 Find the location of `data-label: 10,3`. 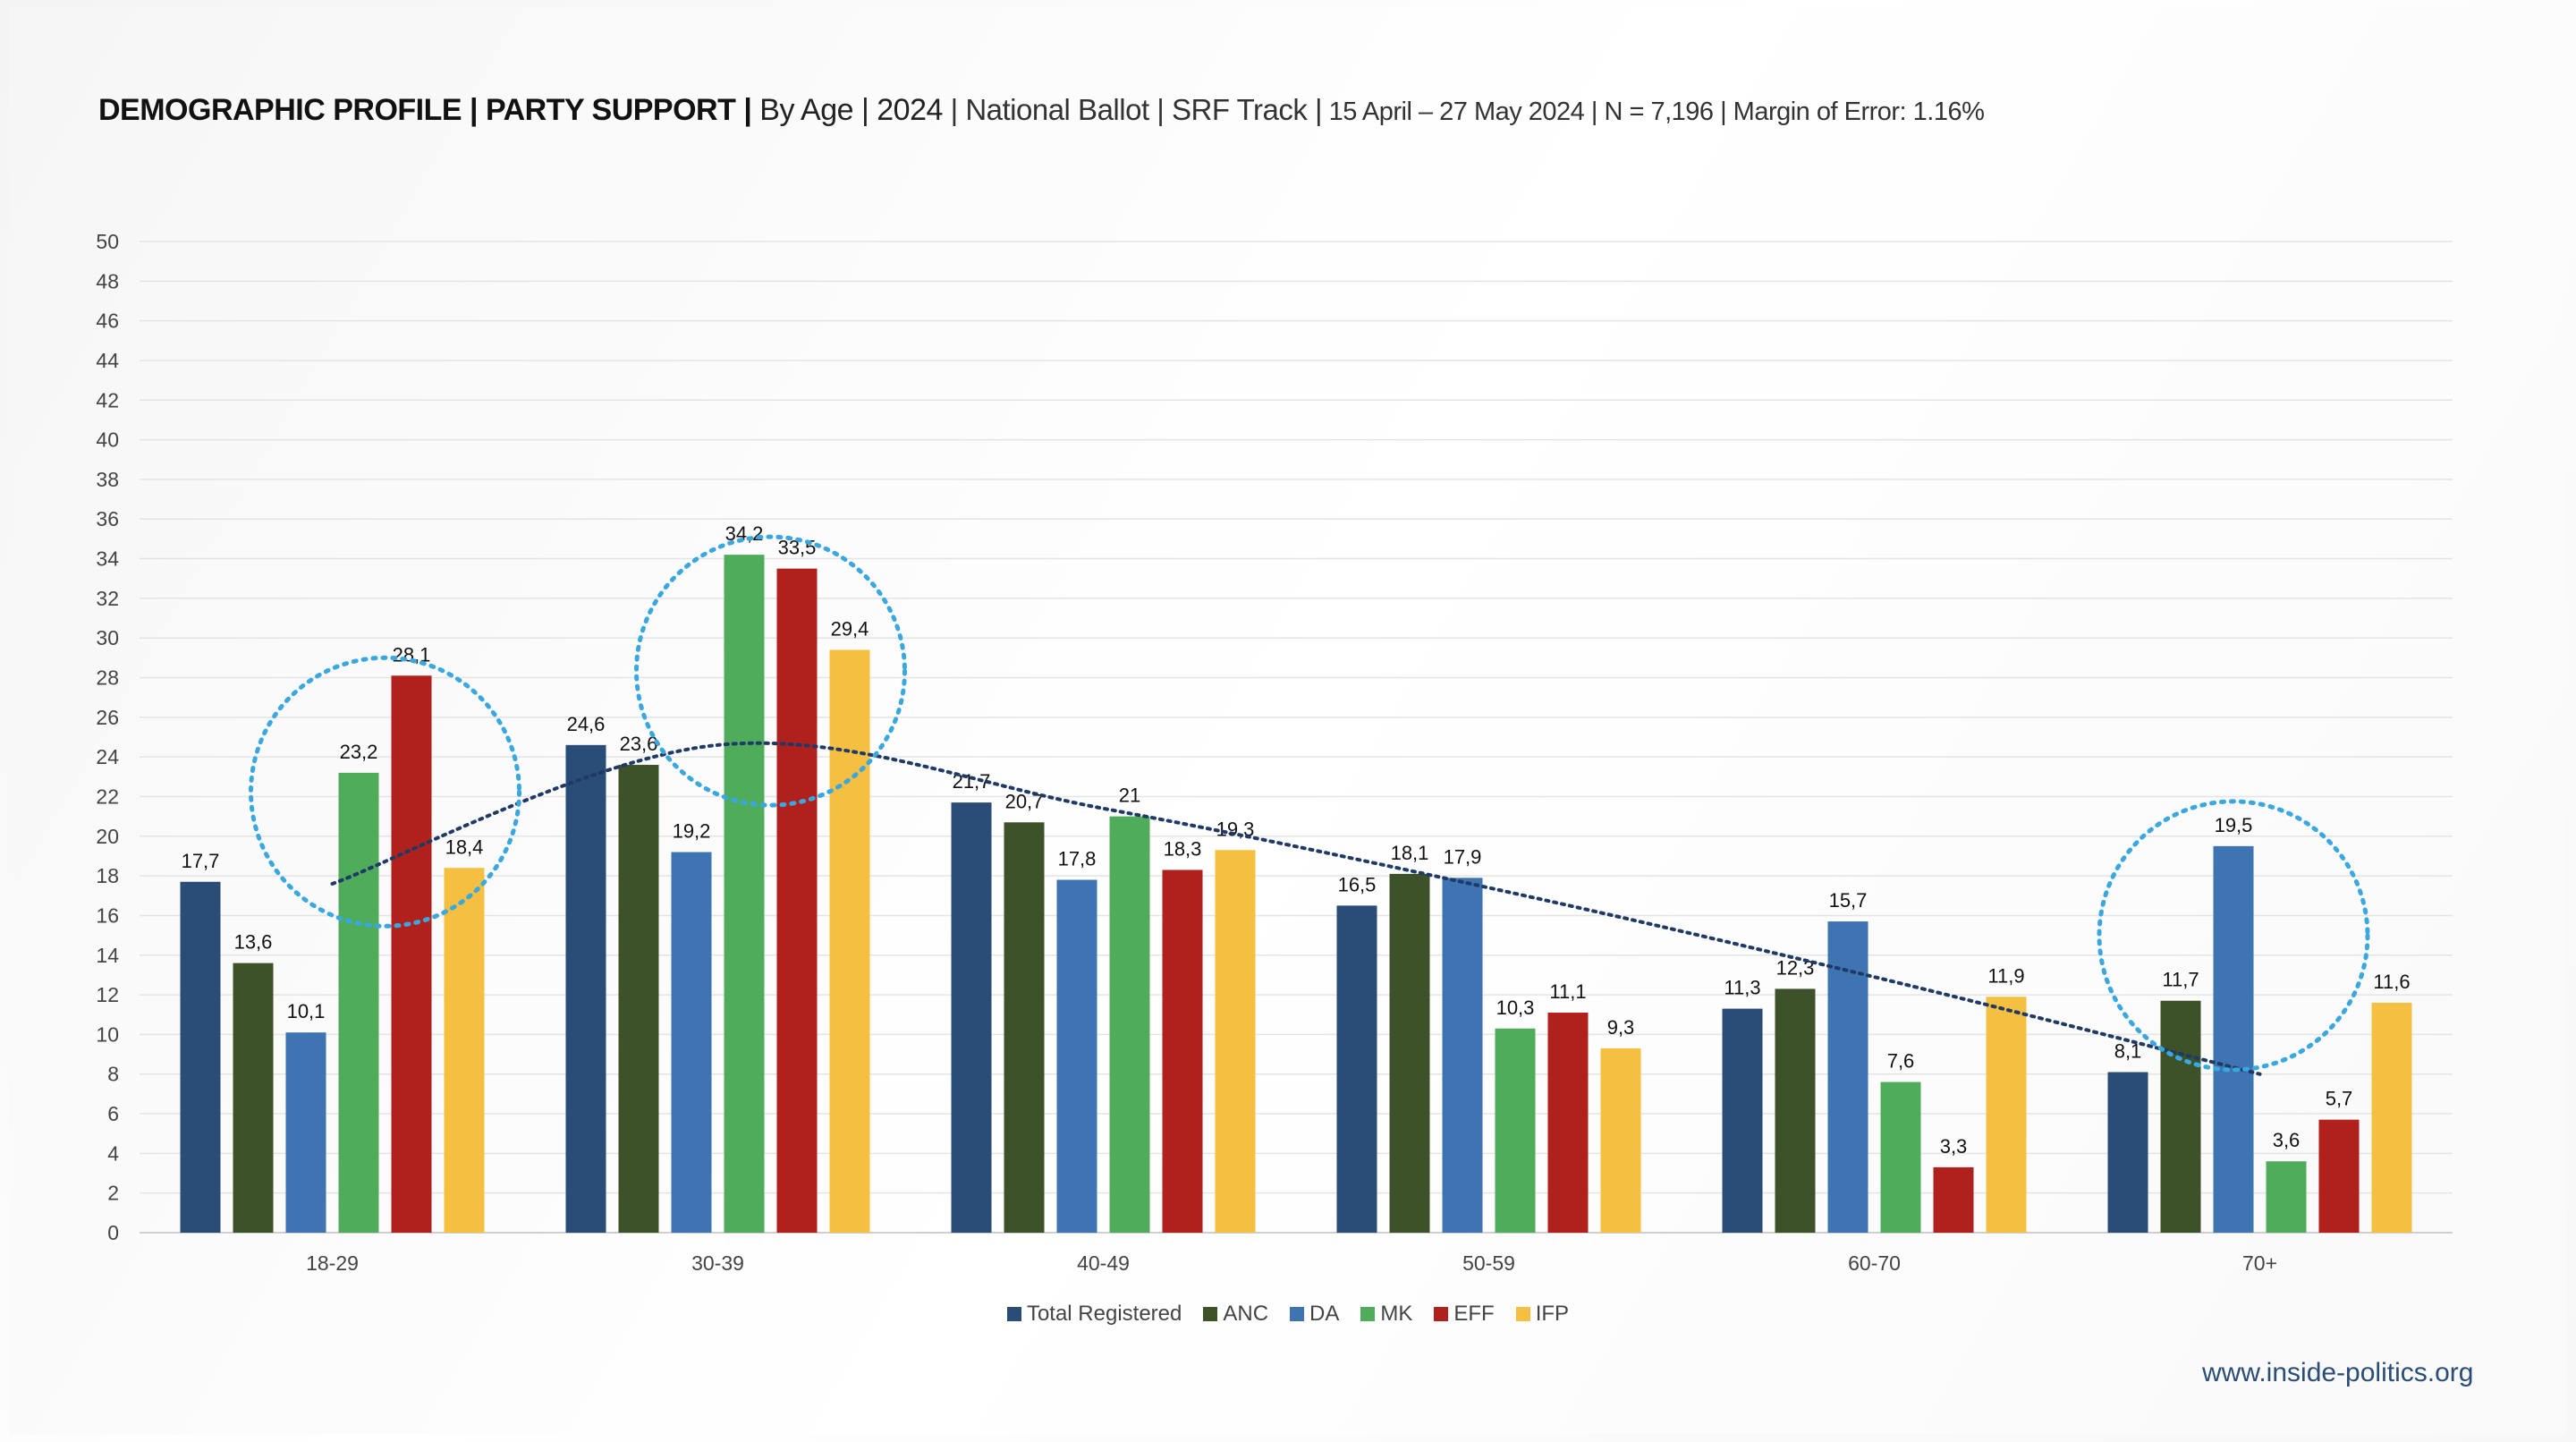

data-label: 10,3 is located at coordinates (1515, 1008).